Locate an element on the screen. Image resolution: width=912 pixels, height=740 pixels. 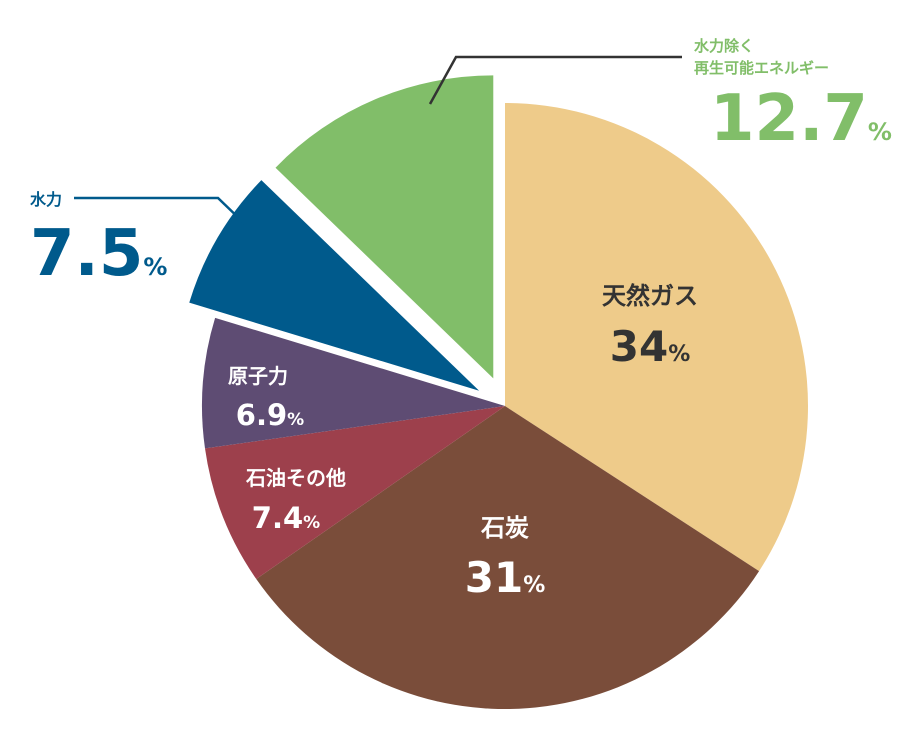
hydro-value: 7.5 is located at coordinates (86, 254).